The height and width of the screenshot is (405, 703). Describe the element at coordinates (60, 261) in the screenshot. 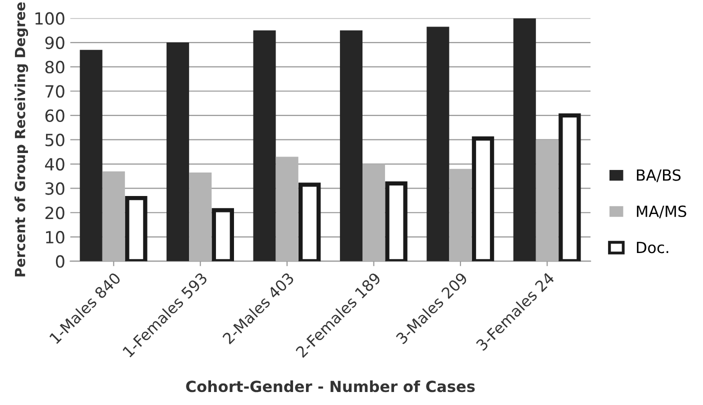

I see `y-tick-label: 0` at that location.